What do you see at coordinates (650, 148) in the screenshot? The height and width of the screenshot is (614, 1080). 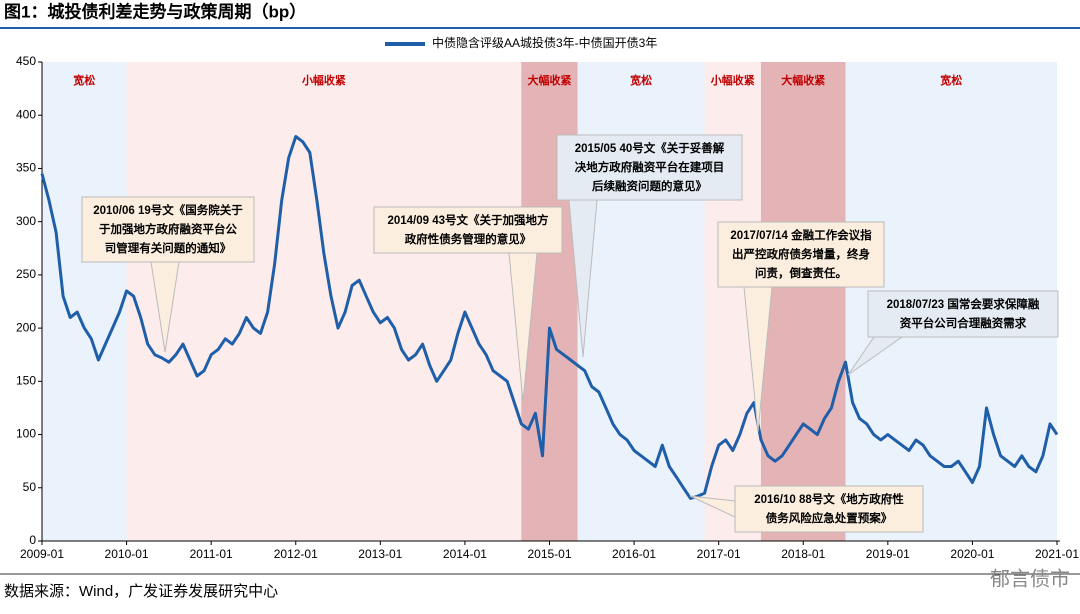 I see `annotation-text: 2015/05 40号文《关于妥善解` at bounding box center [650, 148].